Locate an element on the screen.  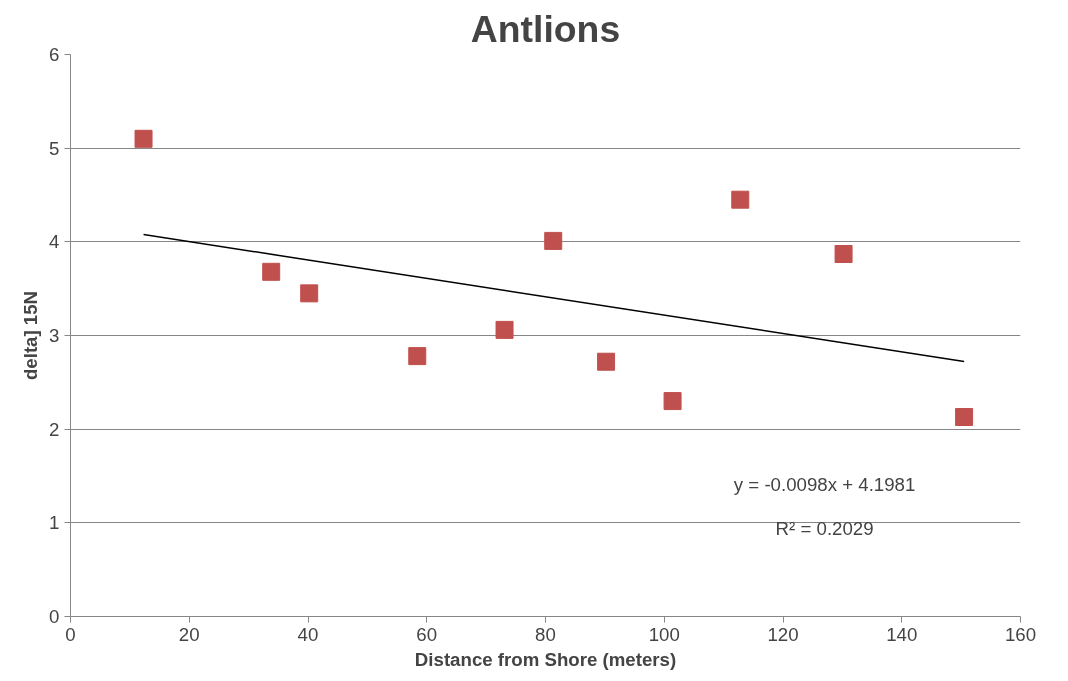
y-tick-label: 2 is located at coordinates (54, 429).